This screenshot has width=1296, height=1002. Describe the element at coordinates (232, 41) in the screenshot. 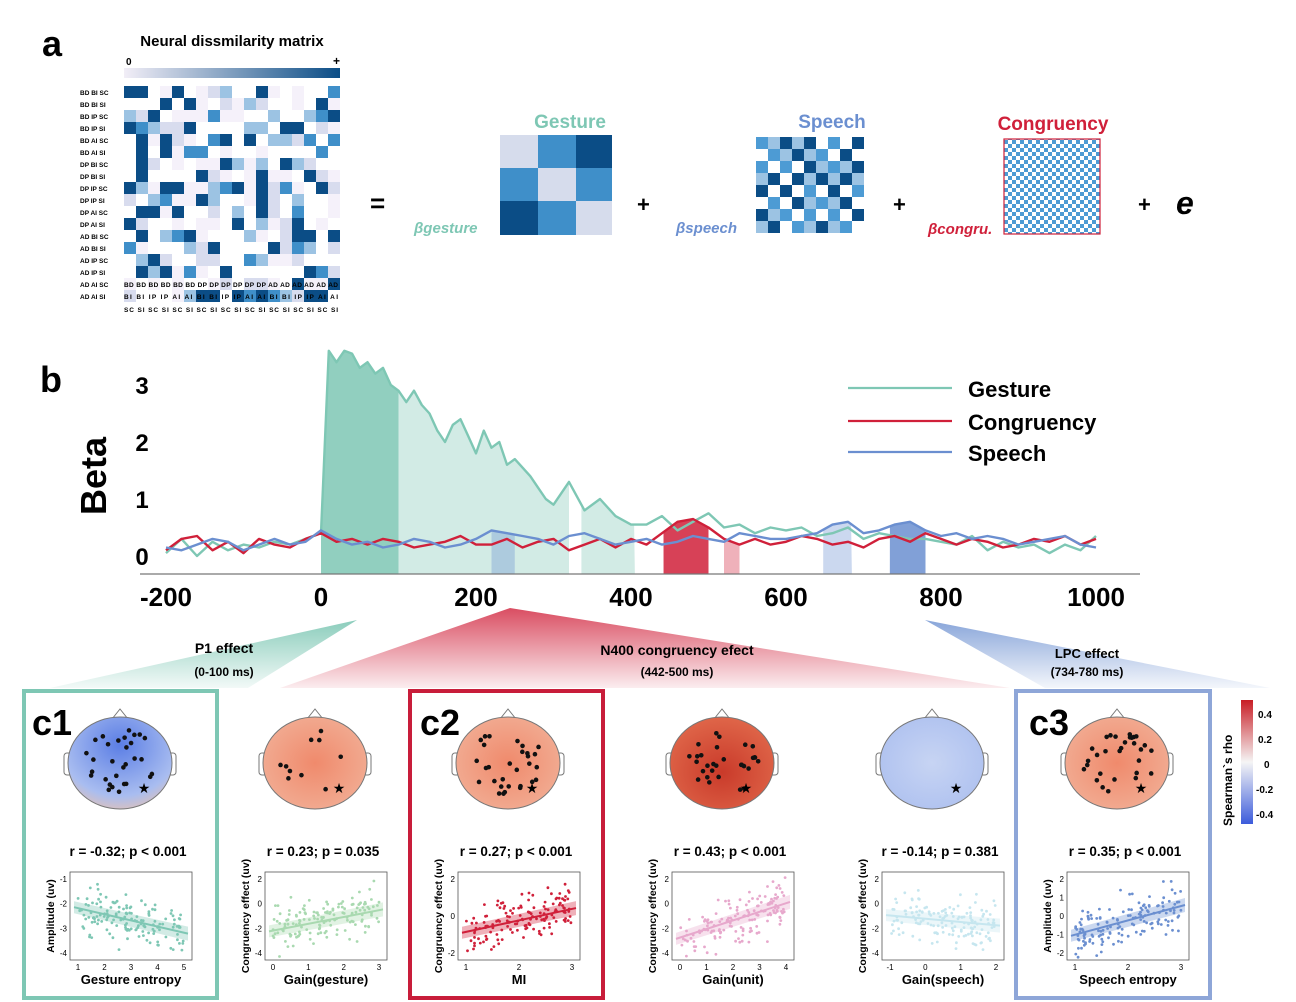

I see `matrix-title: Neural dissmilarity matrix` at that location.